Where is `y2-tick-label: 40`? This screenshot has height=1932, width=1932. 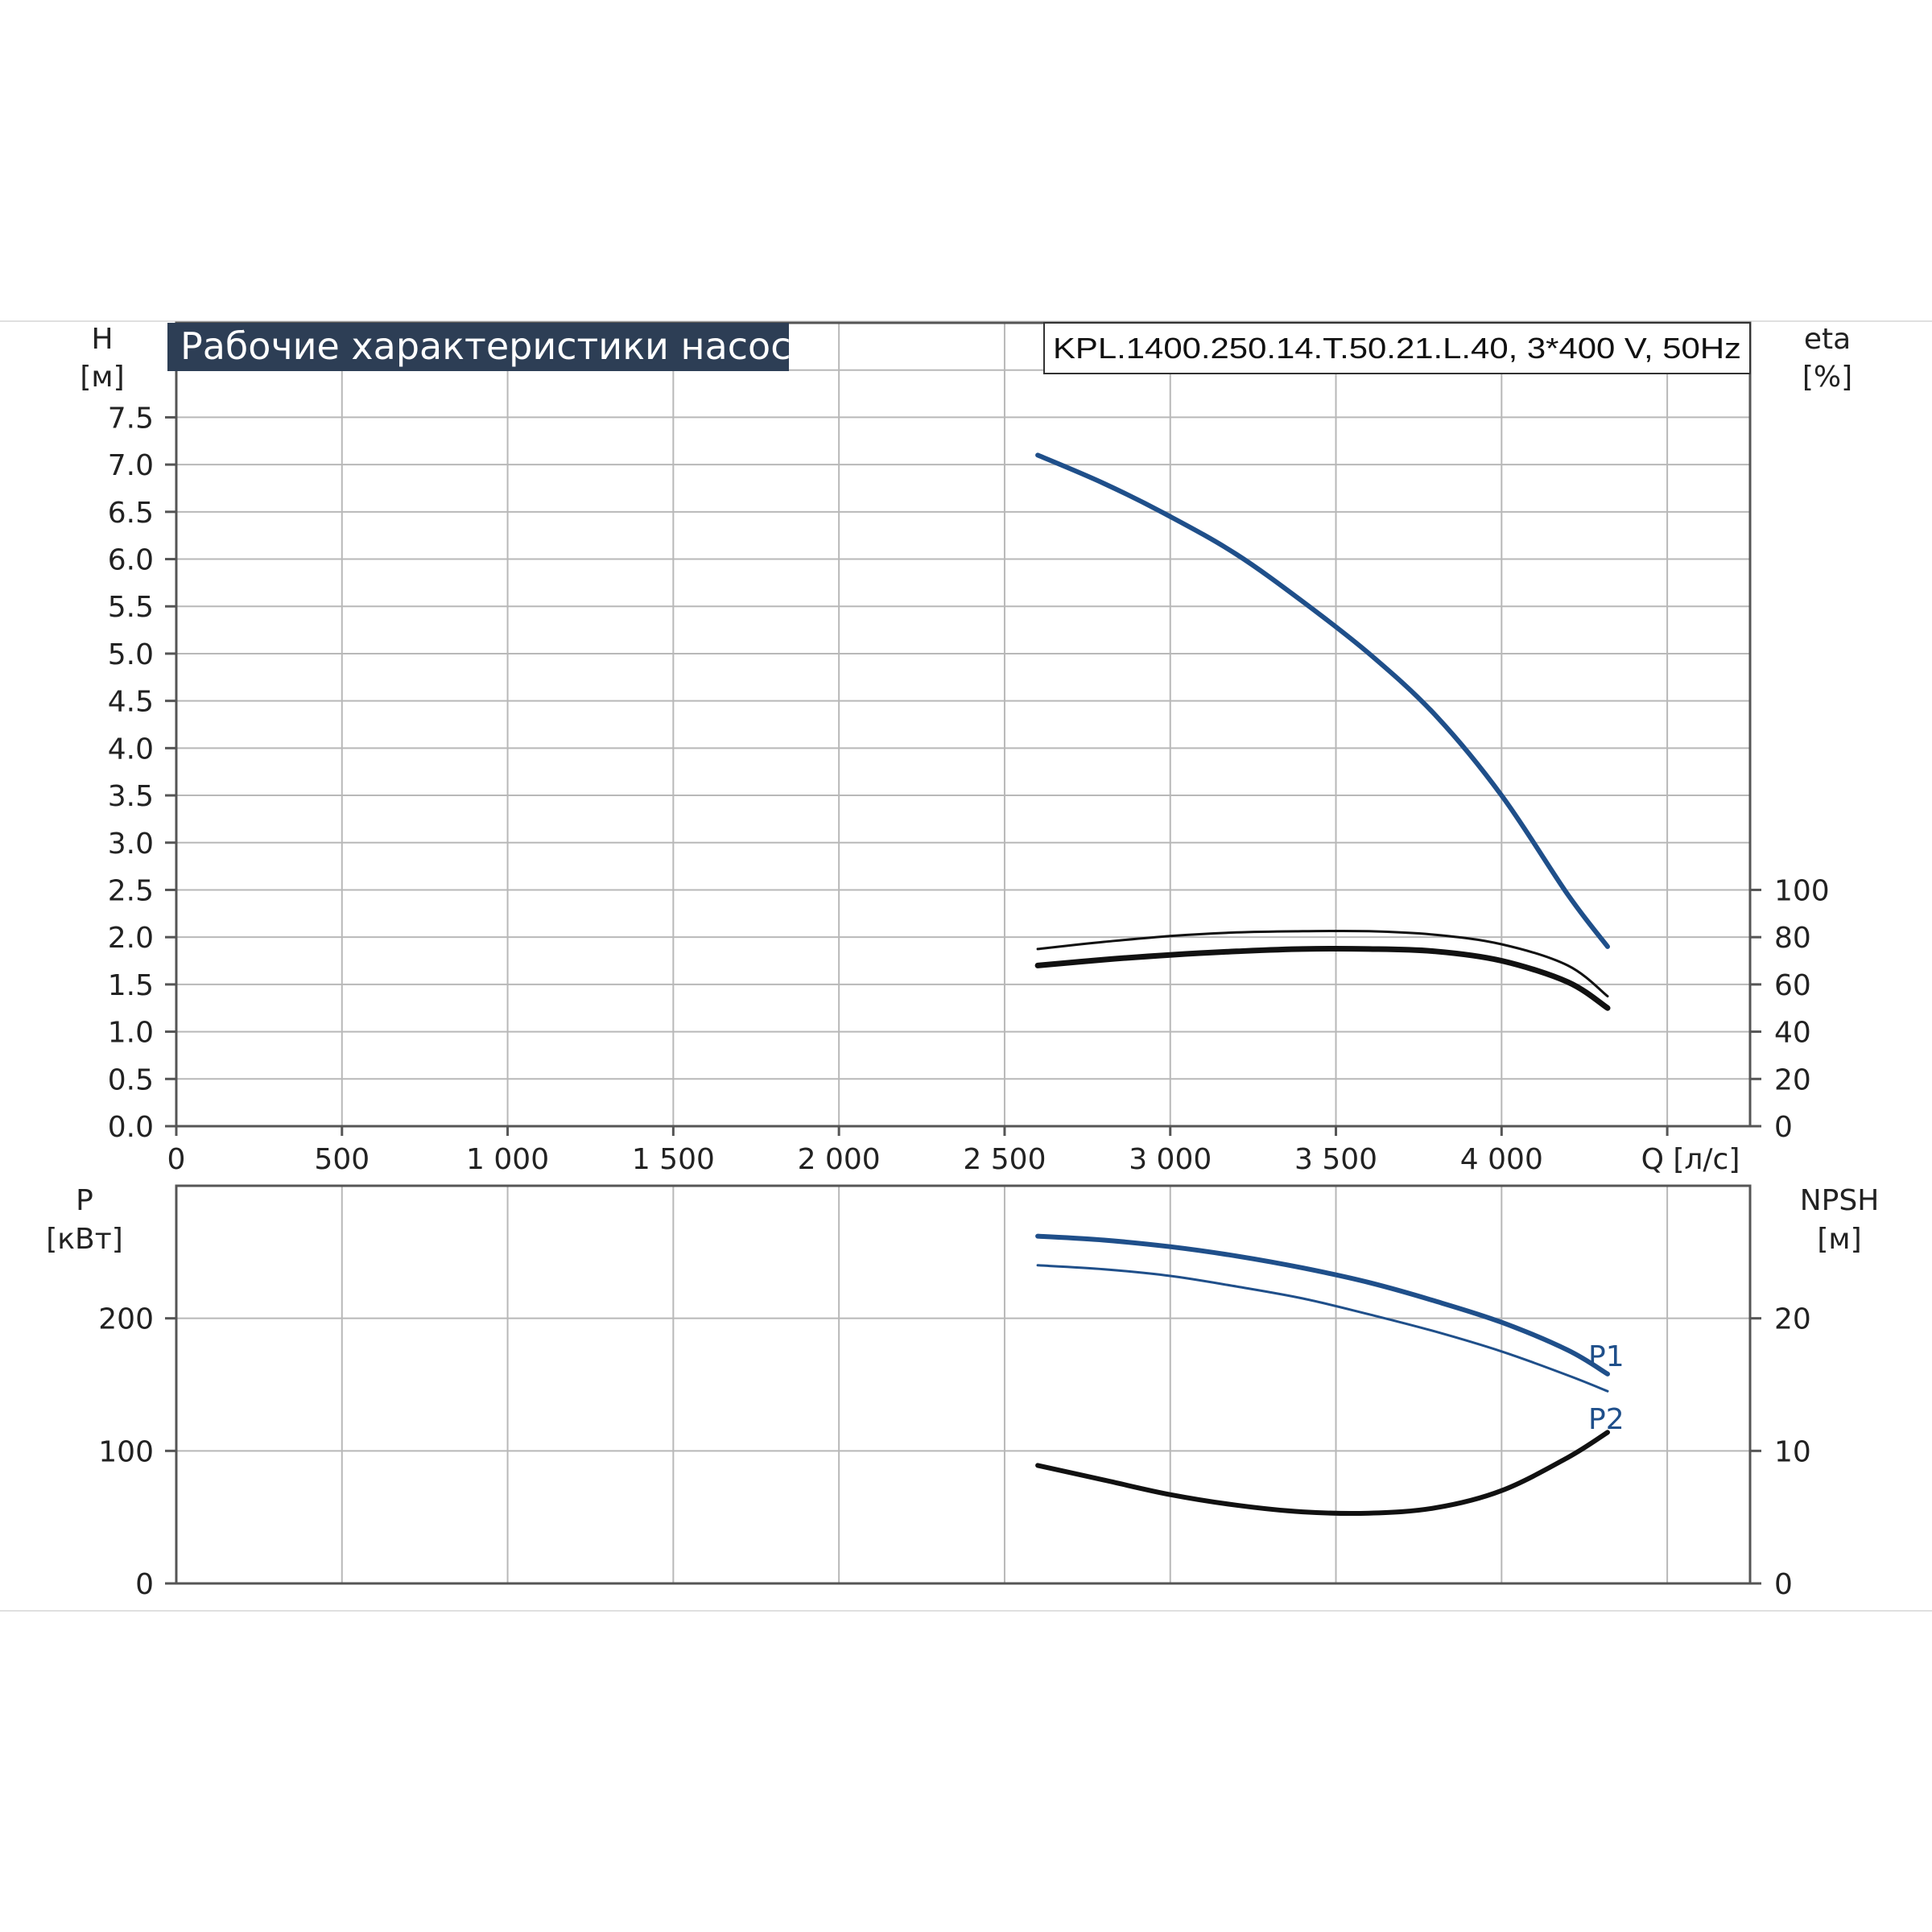
y2-tick-label: 40 is located at coordinates (1792, 1033).